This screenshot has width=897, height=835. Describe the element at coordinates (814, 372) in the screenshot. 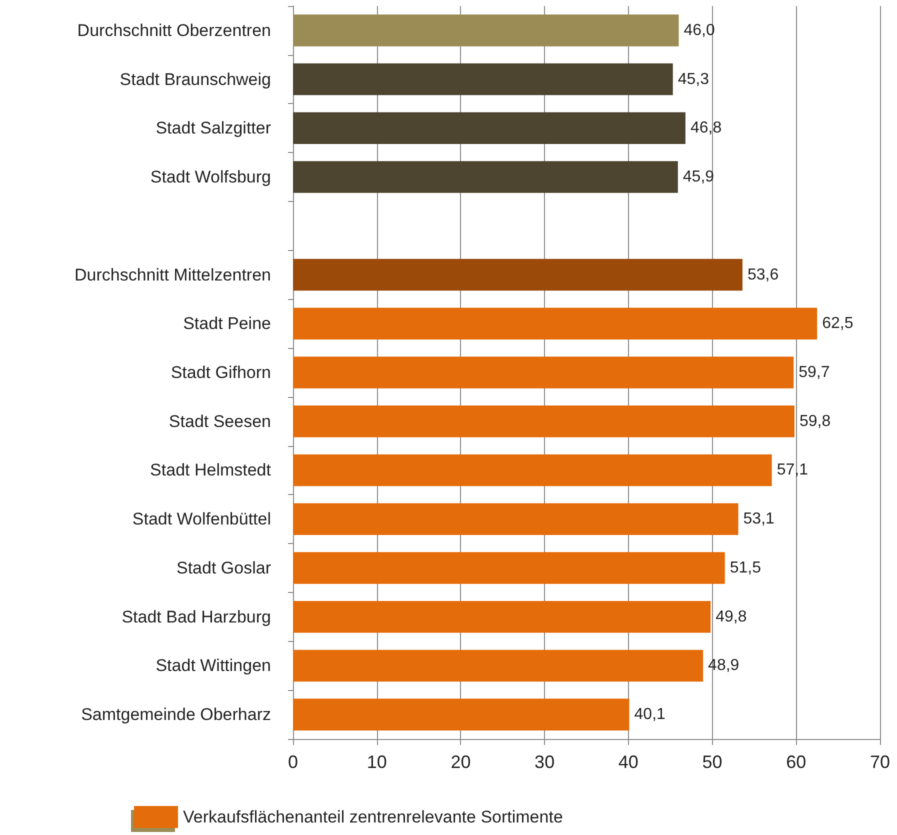

I see `data-label: 59,7` at that location.